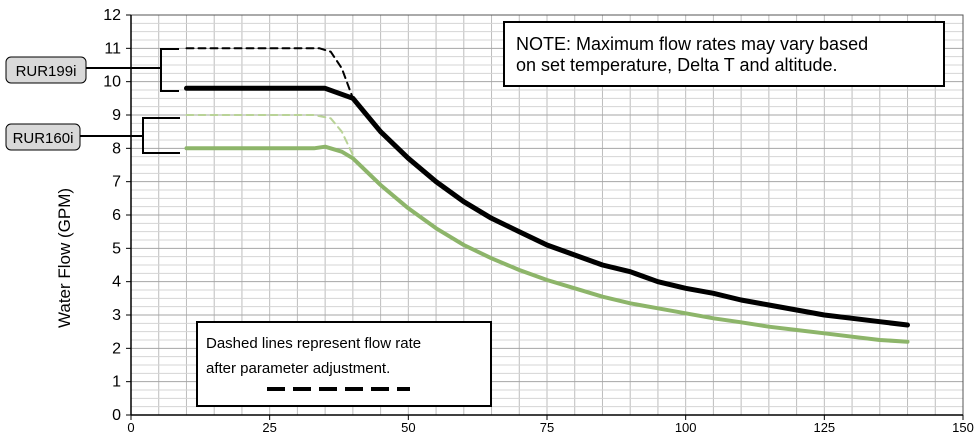 The width and height of the screenshot is (977, 437). I want to click on y-tick-label: 3, so click(116, 315).